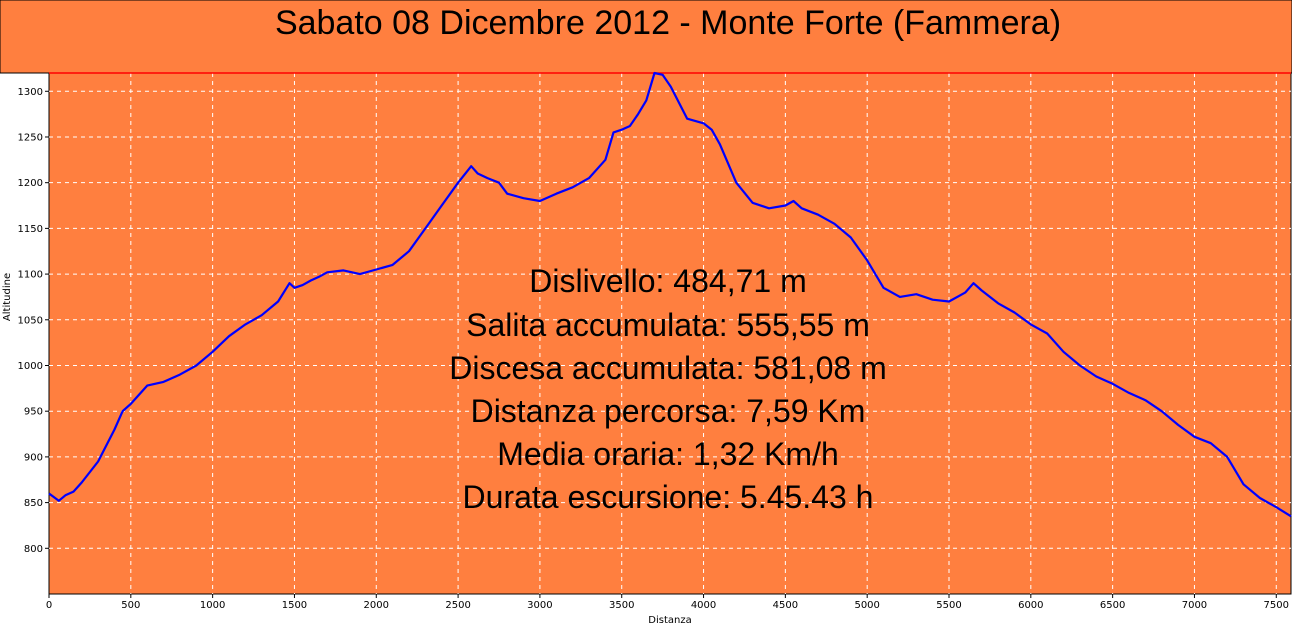 Image resolution: width=1292 pixels, height=627 pixels. Describe the element at coordinates (33, 549) in the screenshot. I see `y-tick-label: 800` at that location.